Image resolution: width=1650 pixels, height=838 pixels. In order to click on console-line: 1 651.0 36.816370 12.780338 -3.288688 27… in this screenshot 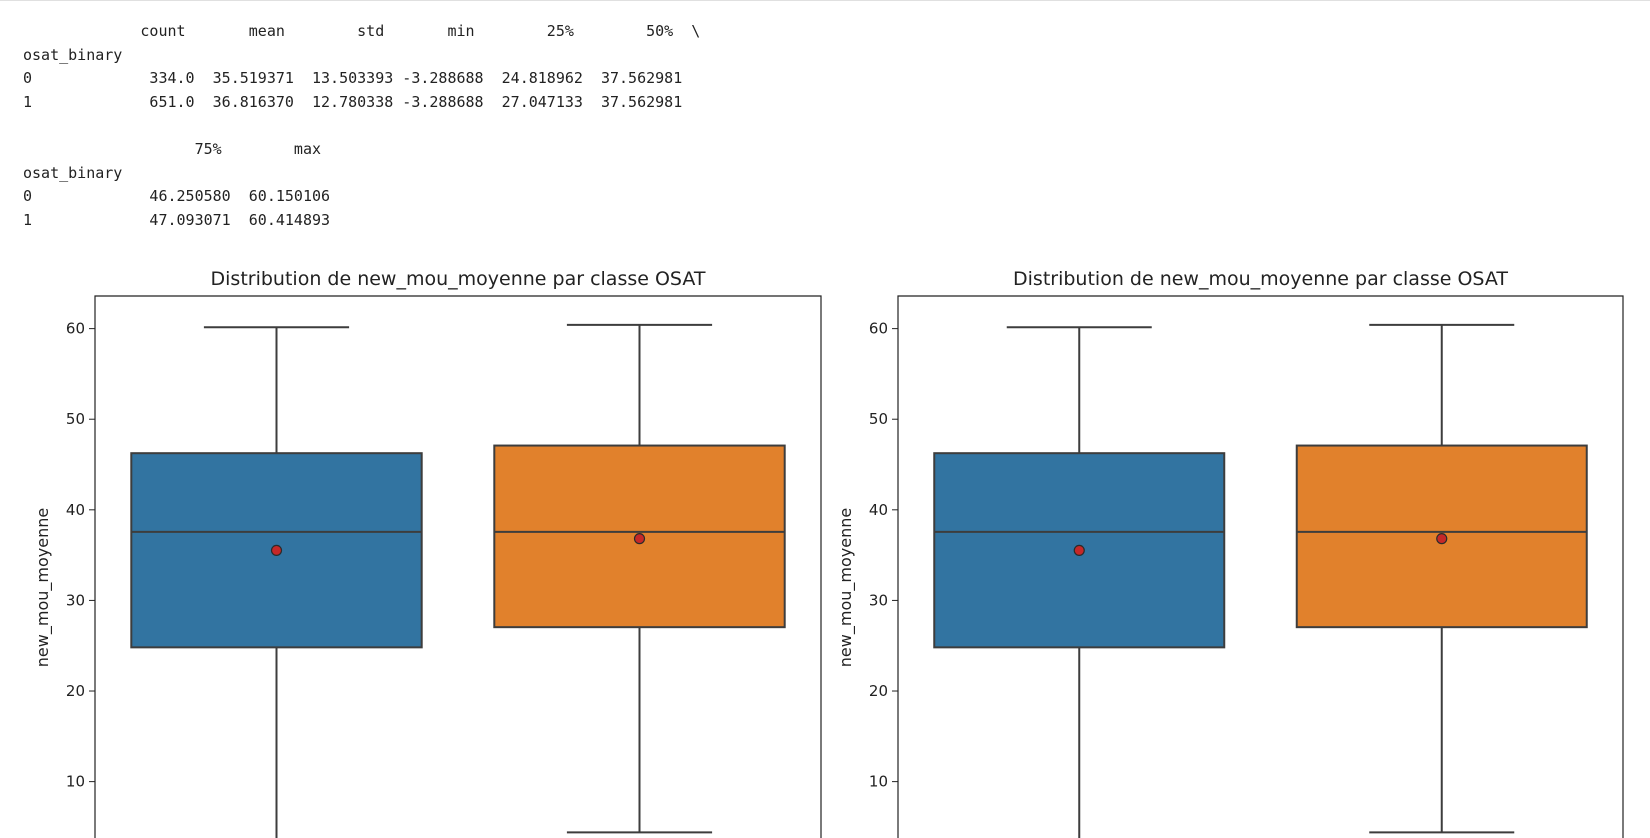, I will do `click(353, 101)`.